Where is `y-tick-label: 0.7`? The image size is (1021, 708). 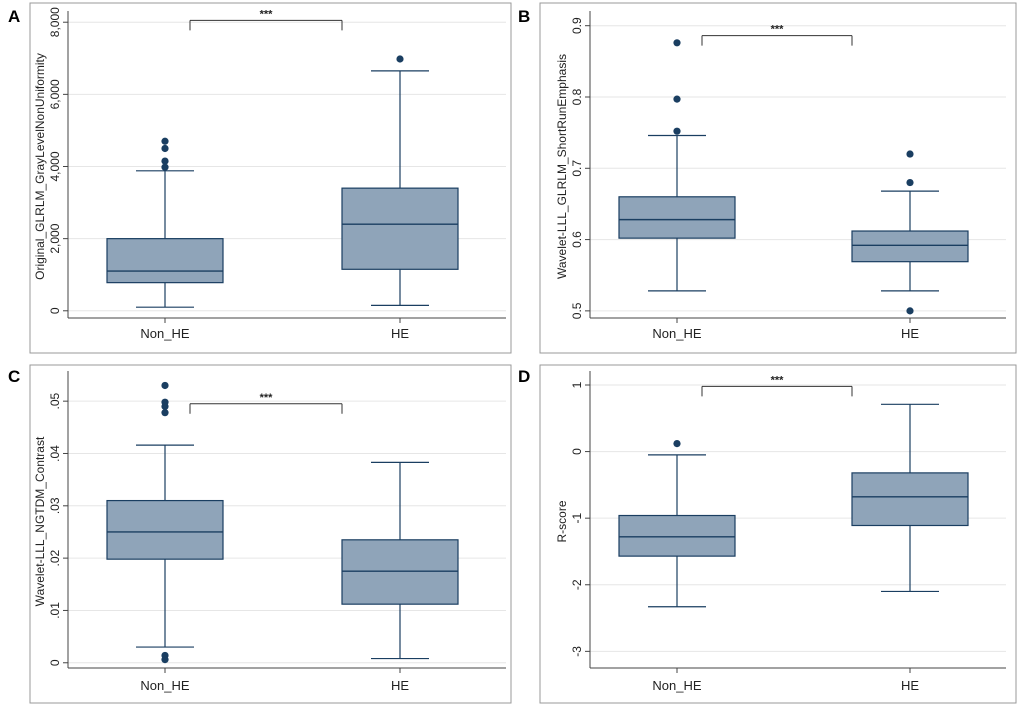
y-tick-label: 0.7 is located at coordinates (577, 168).